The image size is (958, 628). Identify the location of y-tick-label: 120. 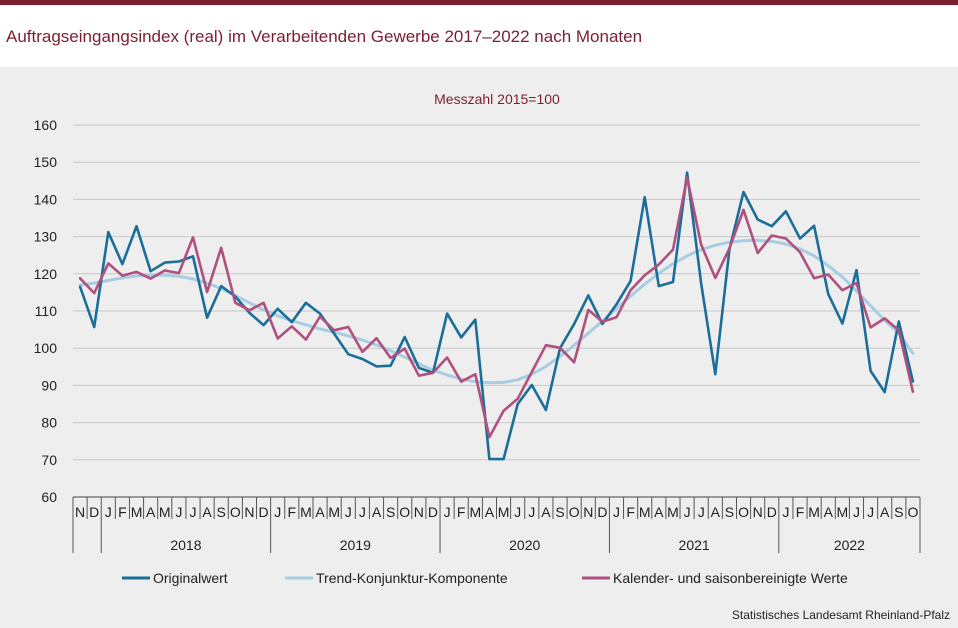
(46, 274).